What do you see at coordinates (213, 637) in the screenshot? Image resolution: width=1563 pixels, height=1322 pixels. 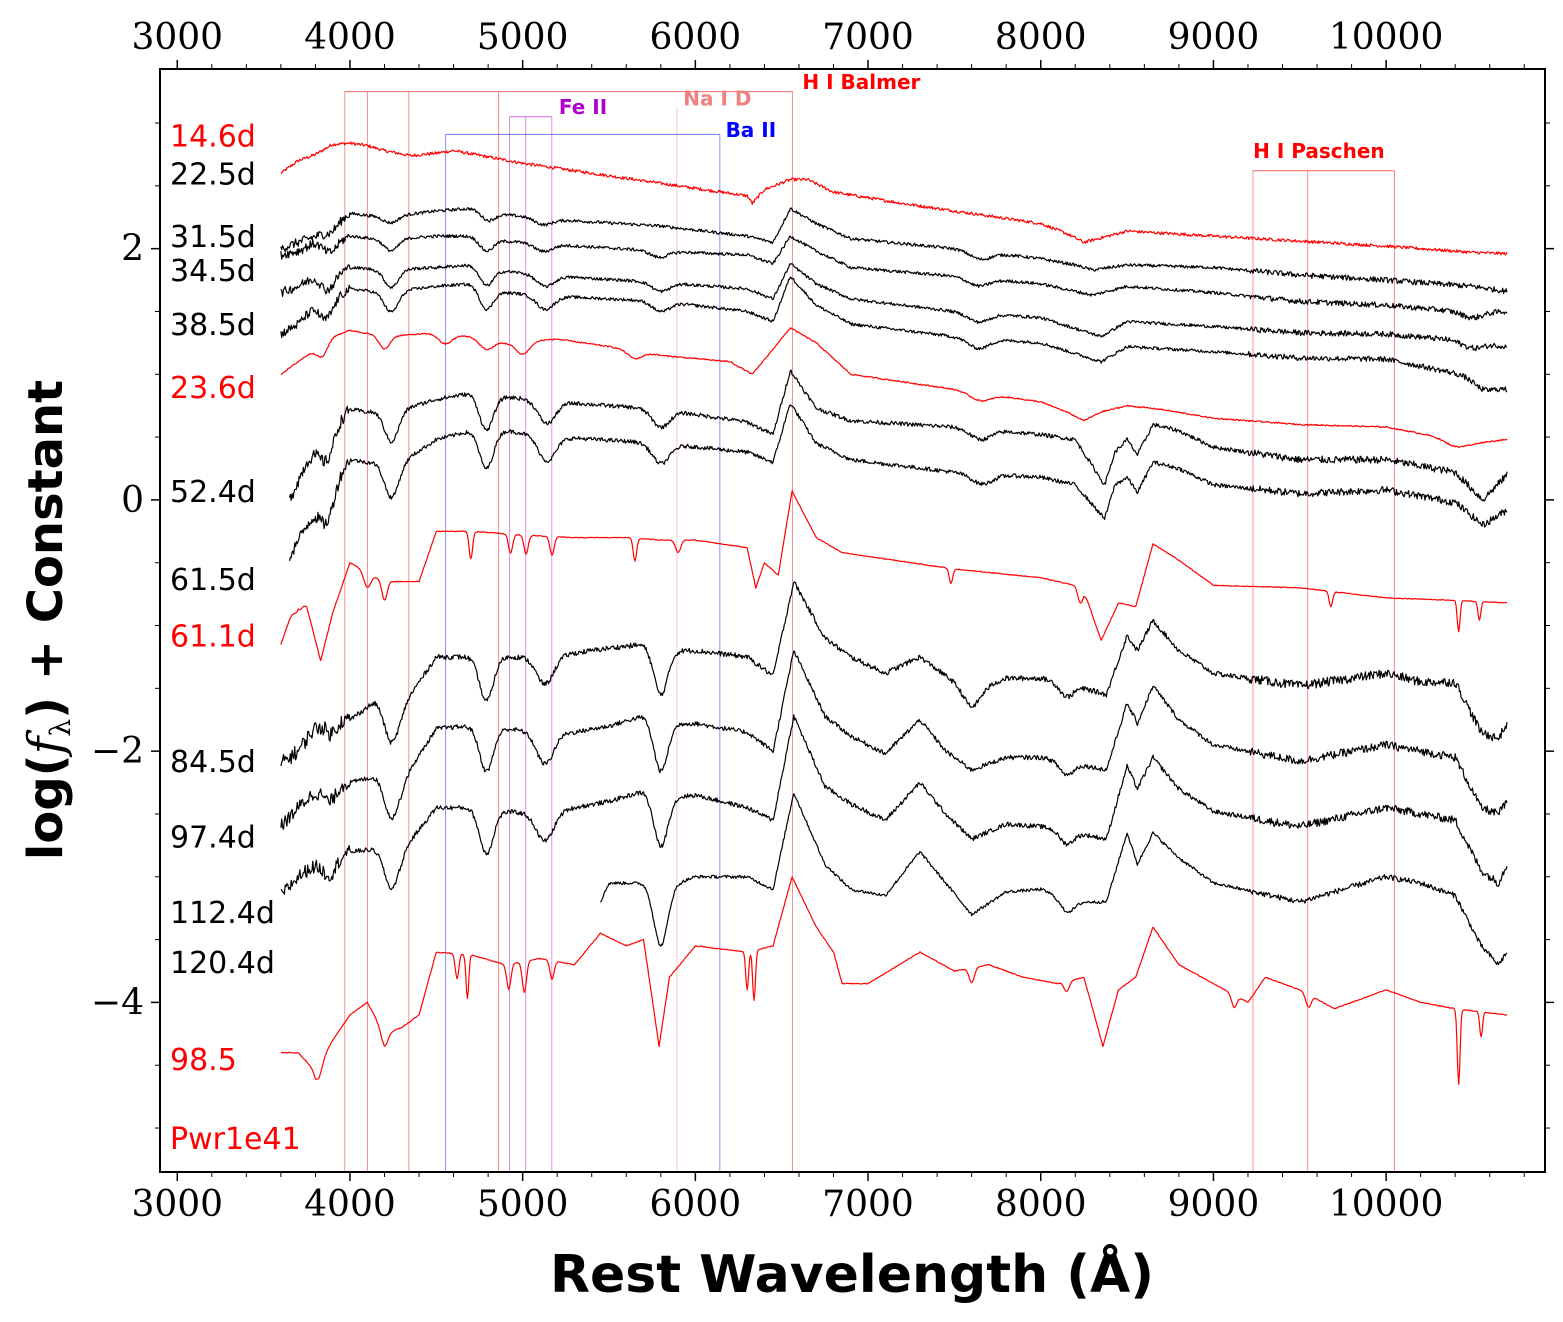 I see `series-label: 61.1d` at bounding box center [213, 637].